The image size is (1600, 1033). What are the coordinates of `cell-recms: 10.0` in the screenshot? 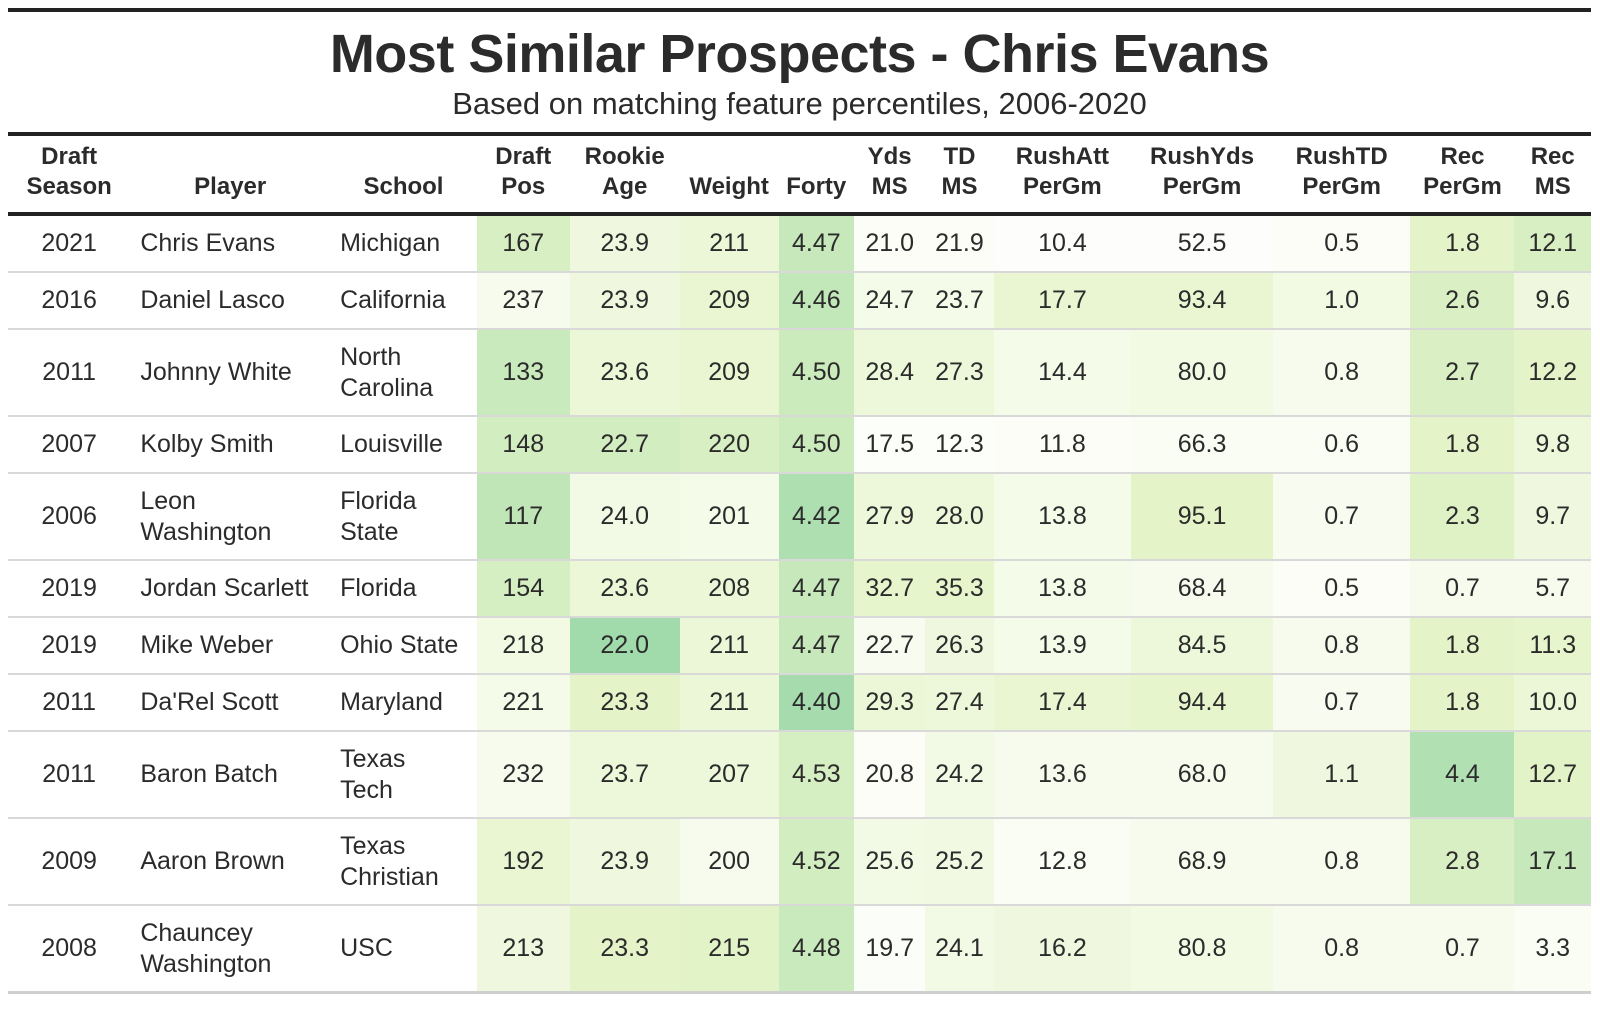 It's located at (1552, 703).